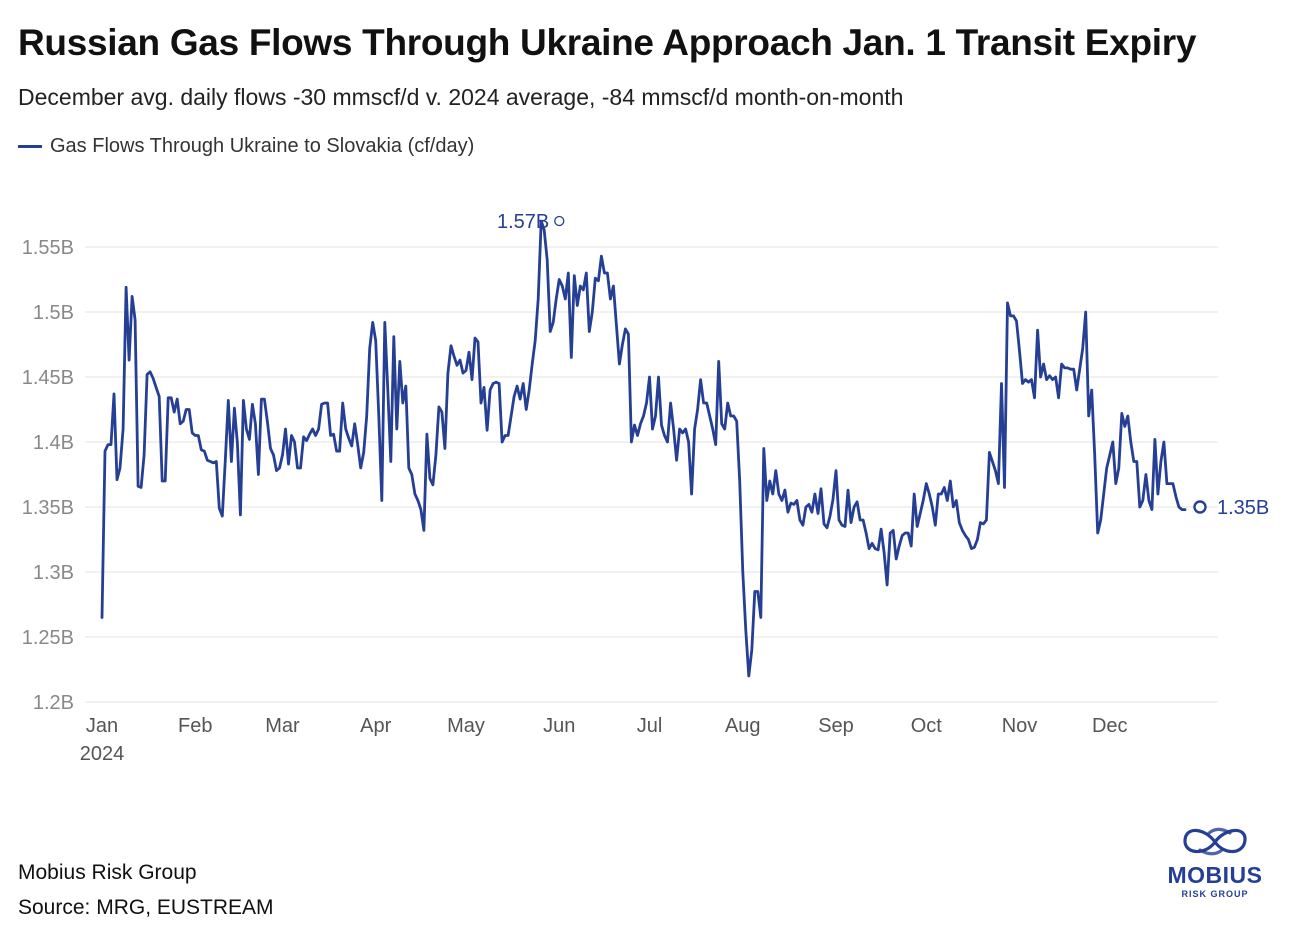  What do you see at coordinates (743, 726) in the screenshot?
I see `x-tick-label: Aug` at bounding box center [743, 726].